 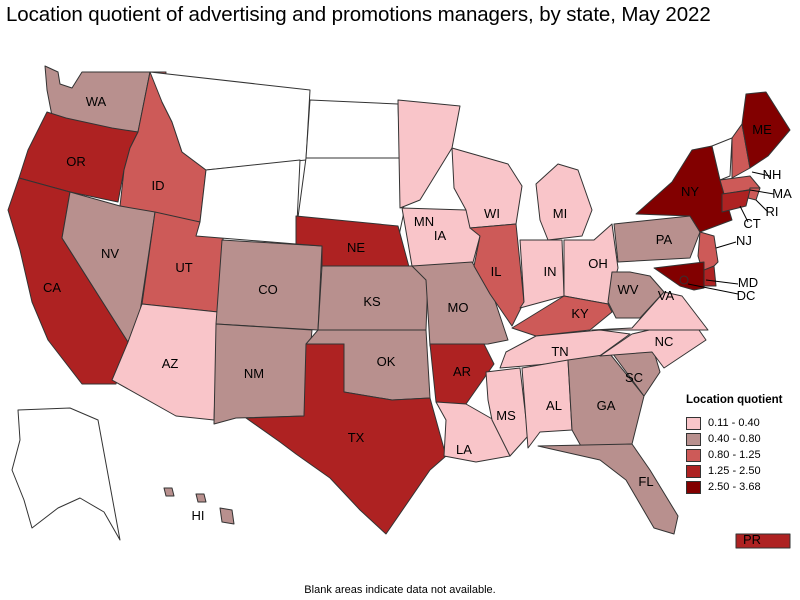 I want to click on state-ar, so click(x=462, y=374).